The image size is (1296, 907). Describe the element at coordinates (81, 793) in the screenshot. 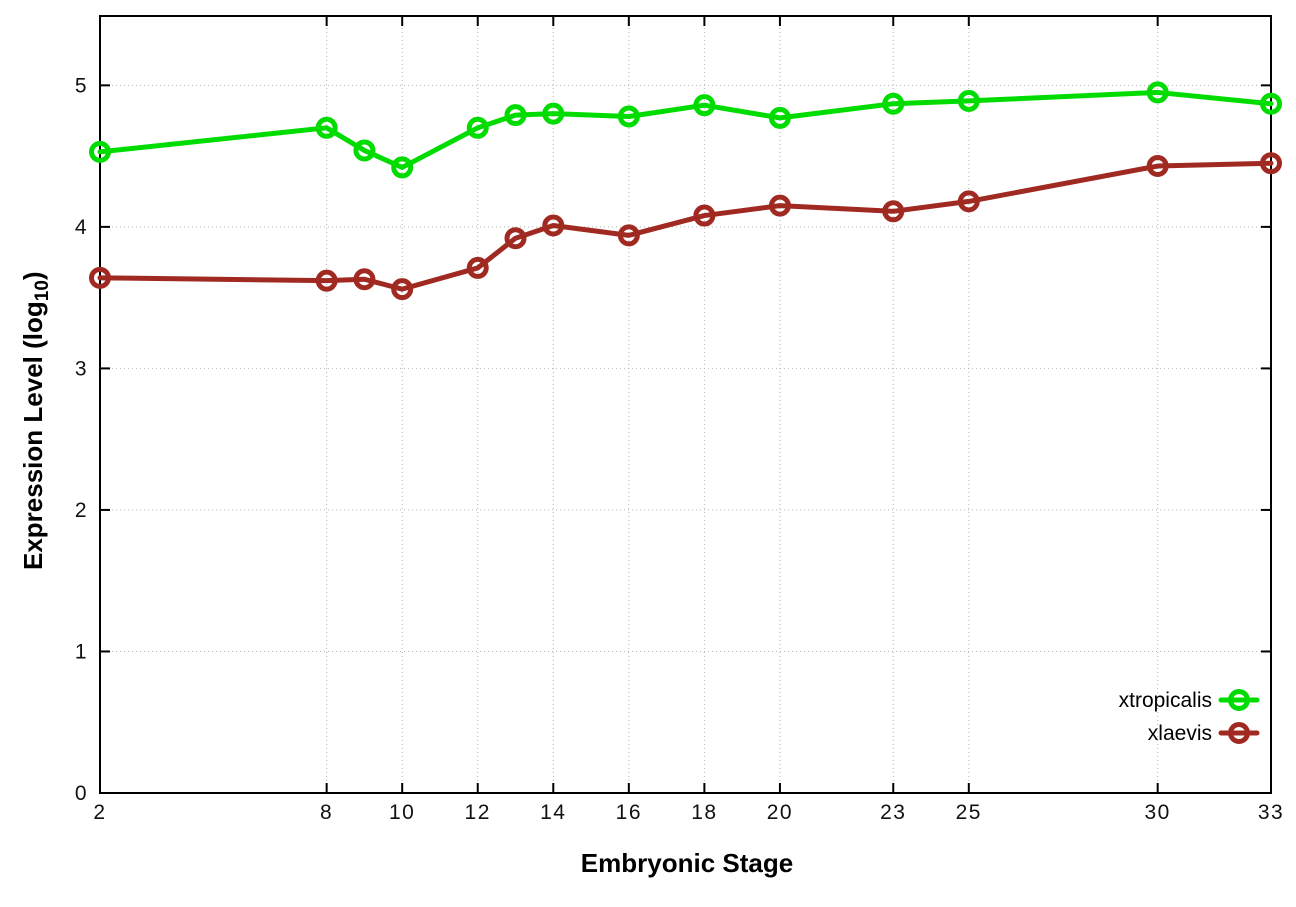

I see `y-tick-label-0: 0` at that location.